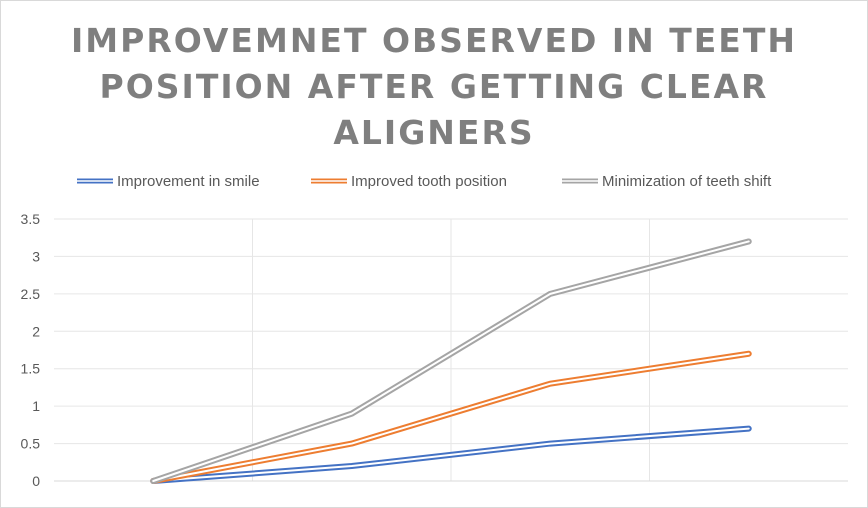 The width and height of the screenshot is (868, 508). What do you see at coordinates (36, 331) in the screenshot?
I see `y-tick-label: 2` at bounding box center [36, 331].